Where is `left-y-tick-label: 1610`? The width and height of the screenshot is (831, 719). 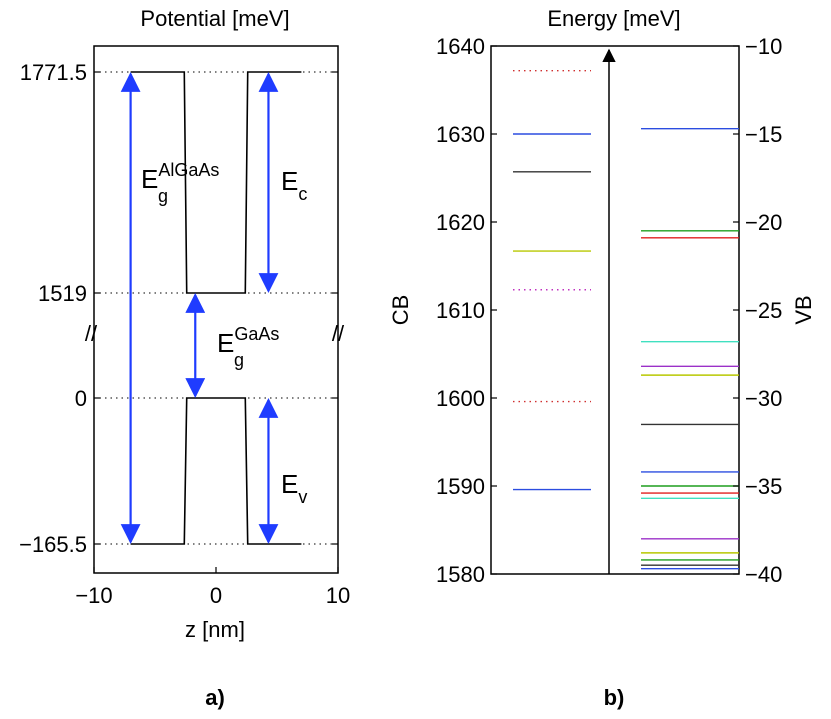
left-y-tick-label: 1610 is located at coordinates (460, 310).